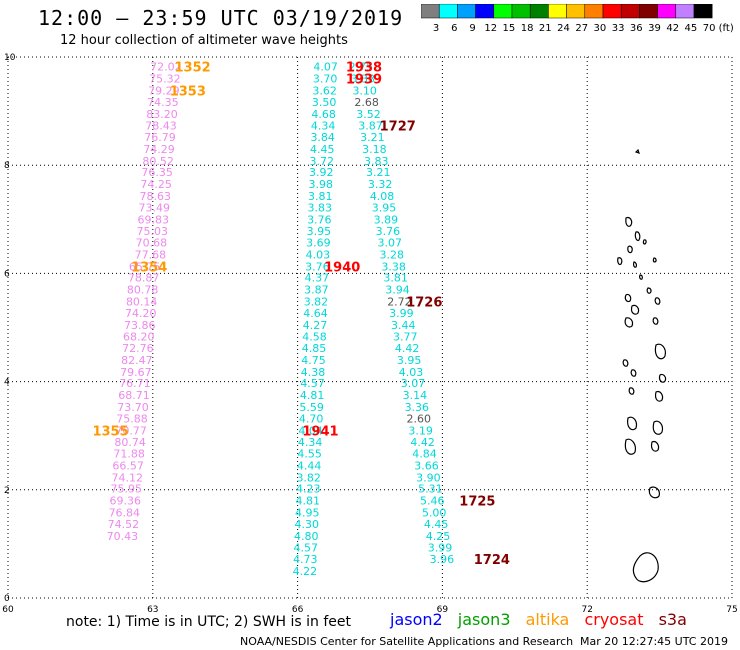 This screenshot has width=740, height=650. What do you see at coordinates (454, 28) in the screenshot?
I see `colorbar-label: 6` at bounding box center [454, 28].